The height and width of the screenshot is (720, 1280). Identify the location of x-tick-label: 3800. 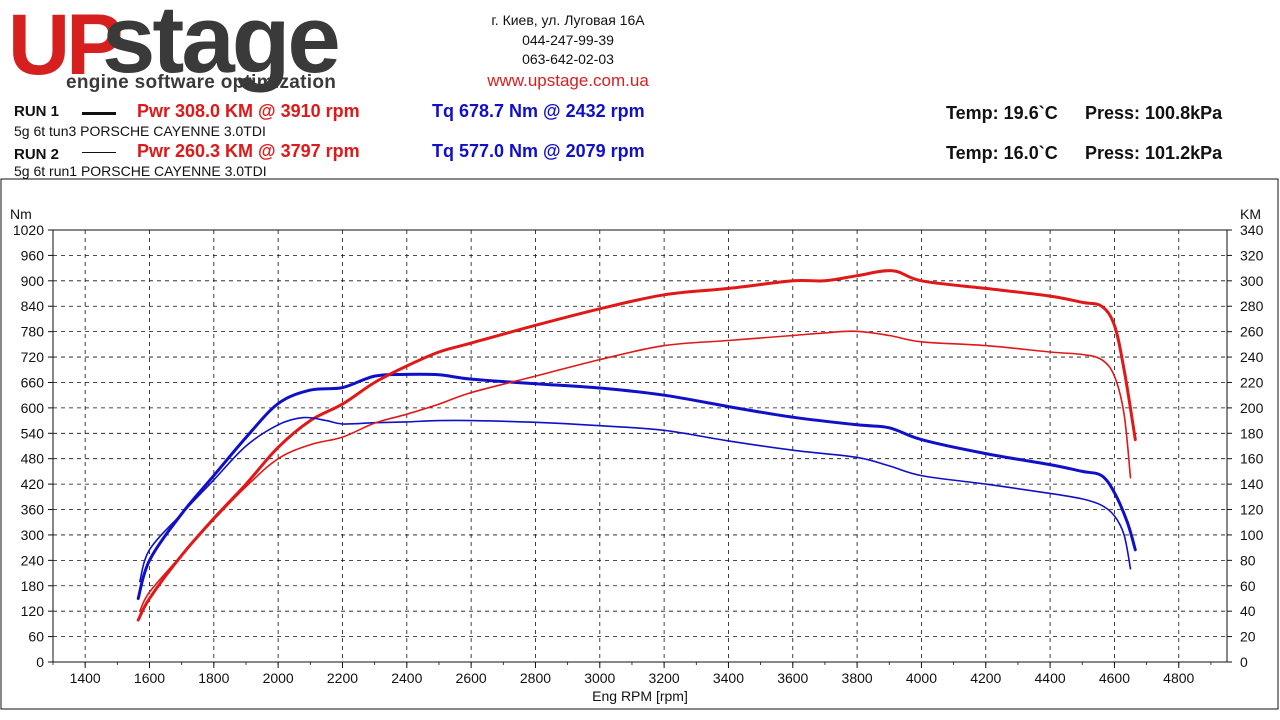
(857, 678).